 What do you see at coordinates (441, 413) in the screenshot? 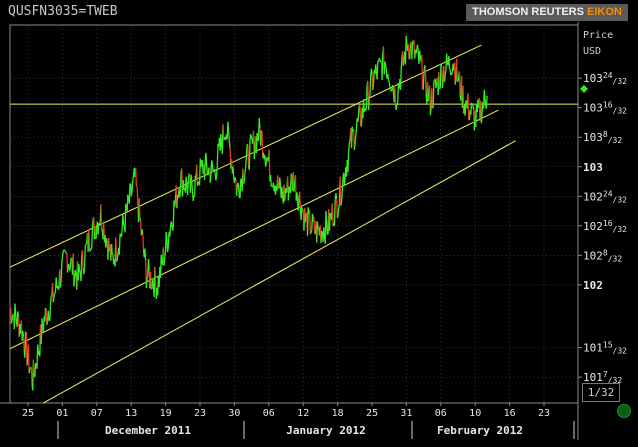
I see `x-tick-label: 06` at bounding box center [441, 413].